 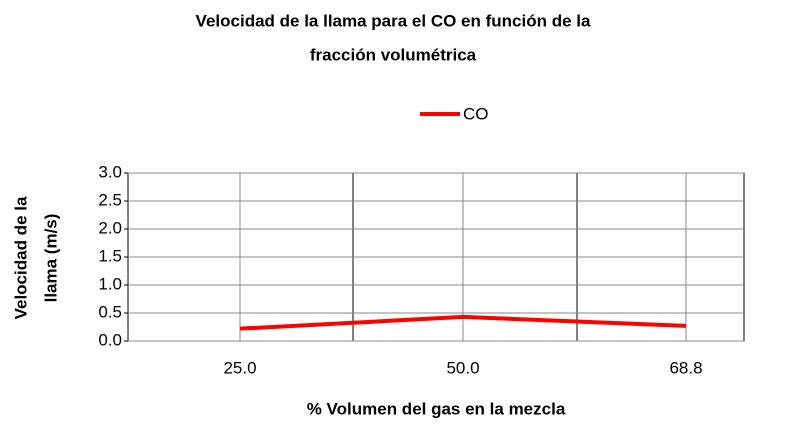 What do you see at coordinates (110, 171) in the screenshot?
I see `y-tick-label: 3.0` at bounding box center [110, 171].